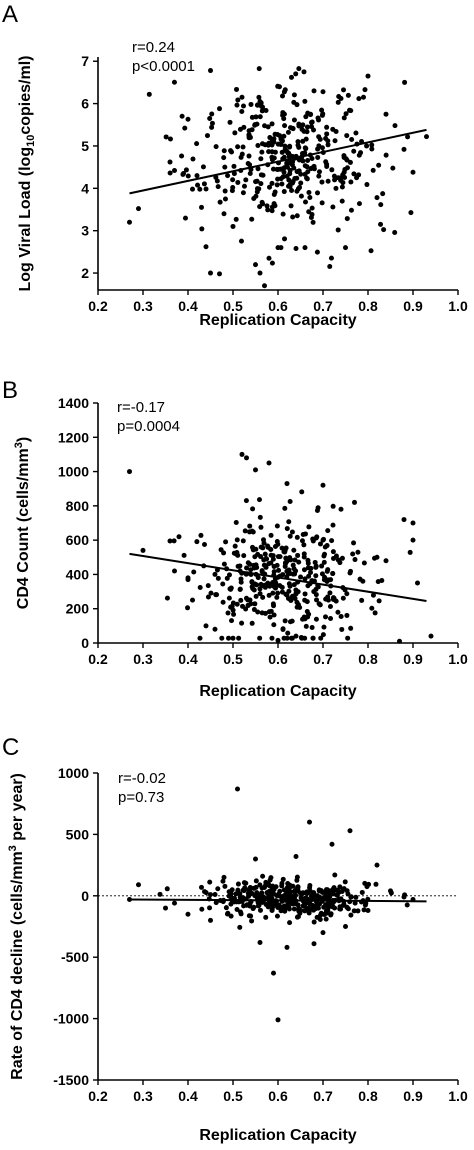 The image size is (474, 1150). I want to click on y-tick-label: 7, so click(85, 61).